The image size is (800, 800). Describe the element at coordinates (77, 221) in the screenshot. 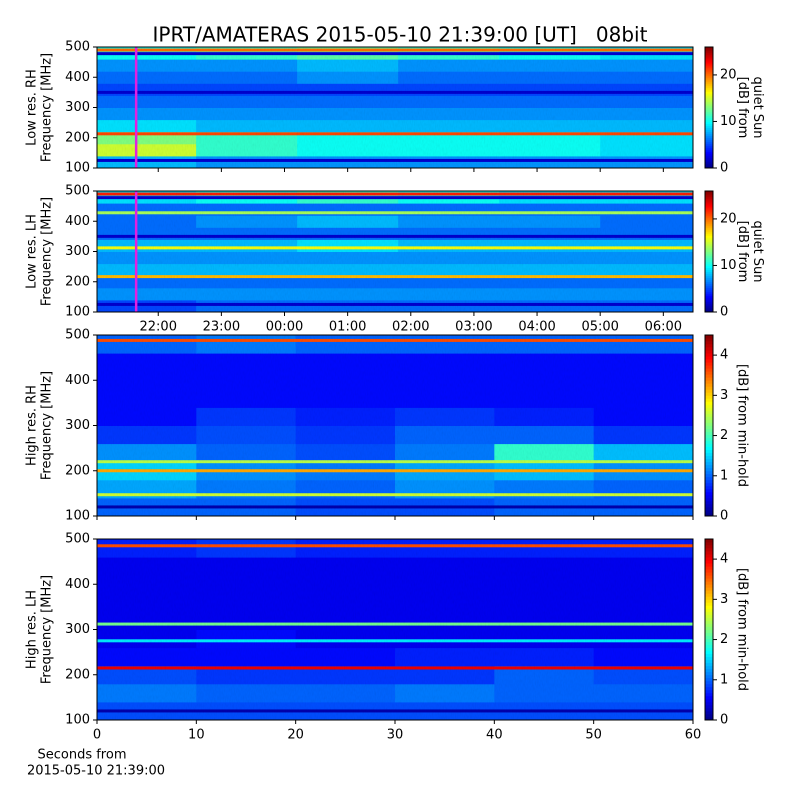

I see `y-tick-label: 400` at that location.